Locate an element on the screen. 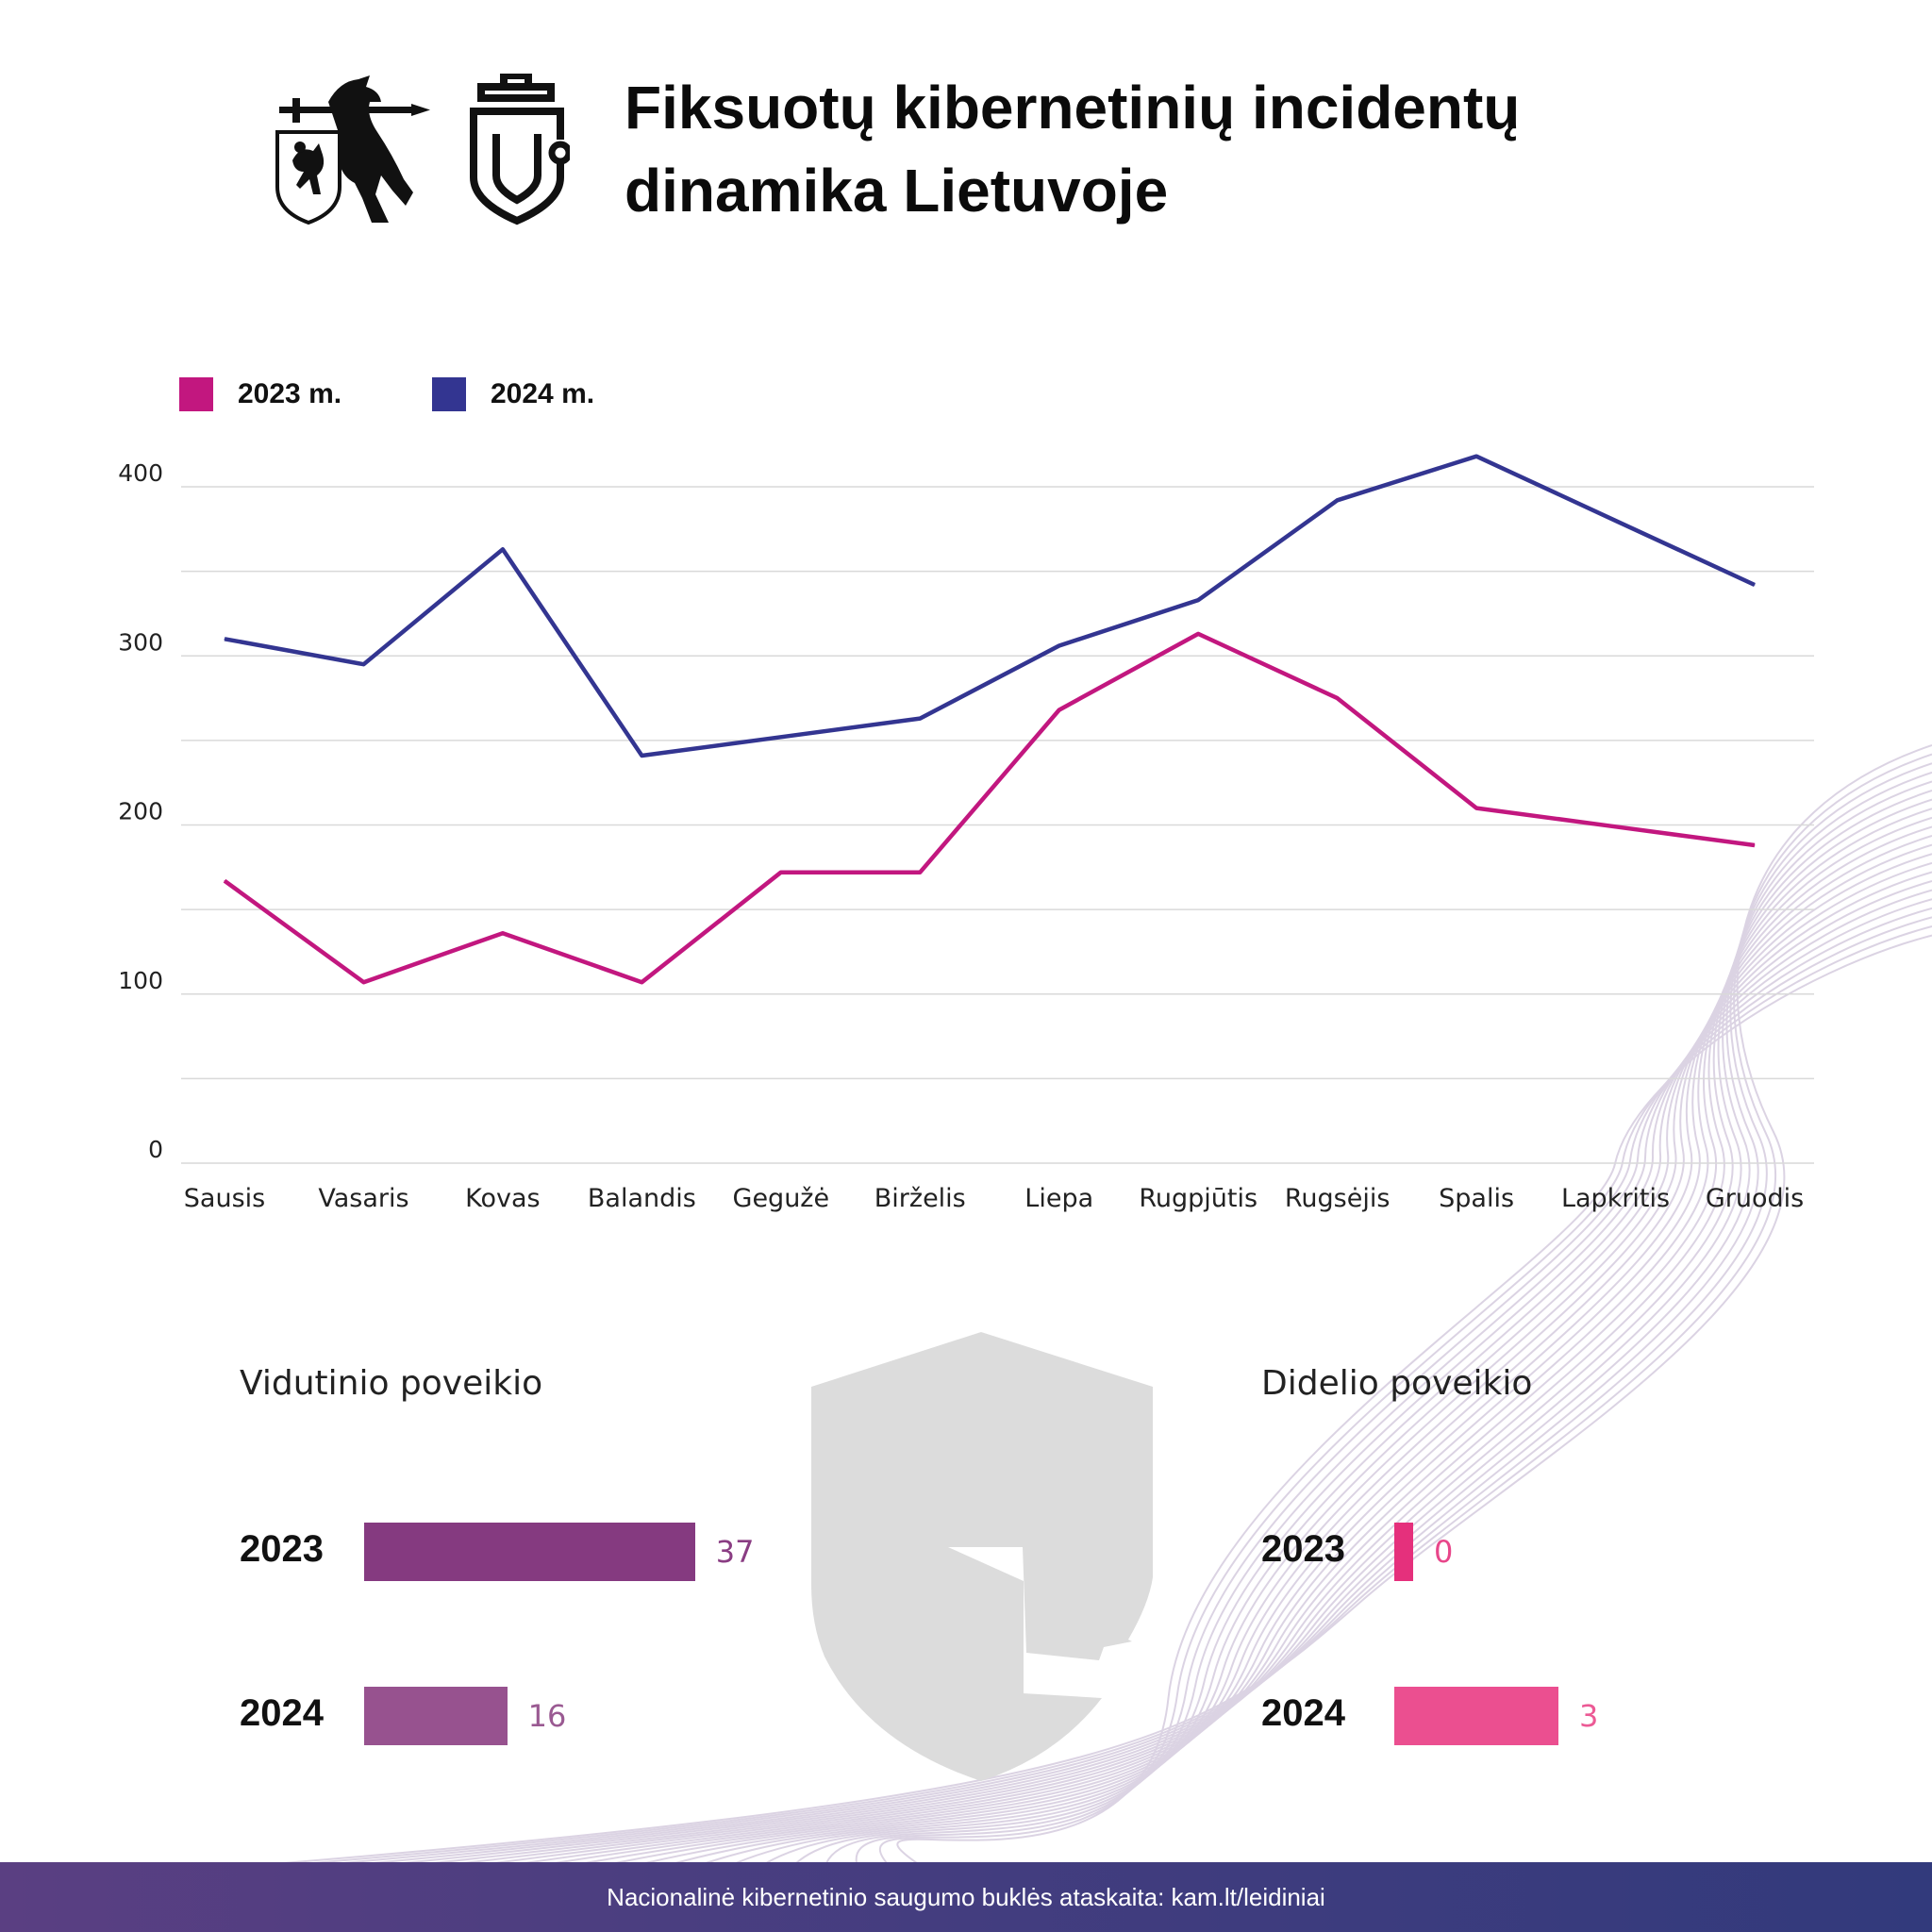 This screenshot has height=1932, width=1932. bar-value-label: 3 is located at coordinates (1589, 1716).